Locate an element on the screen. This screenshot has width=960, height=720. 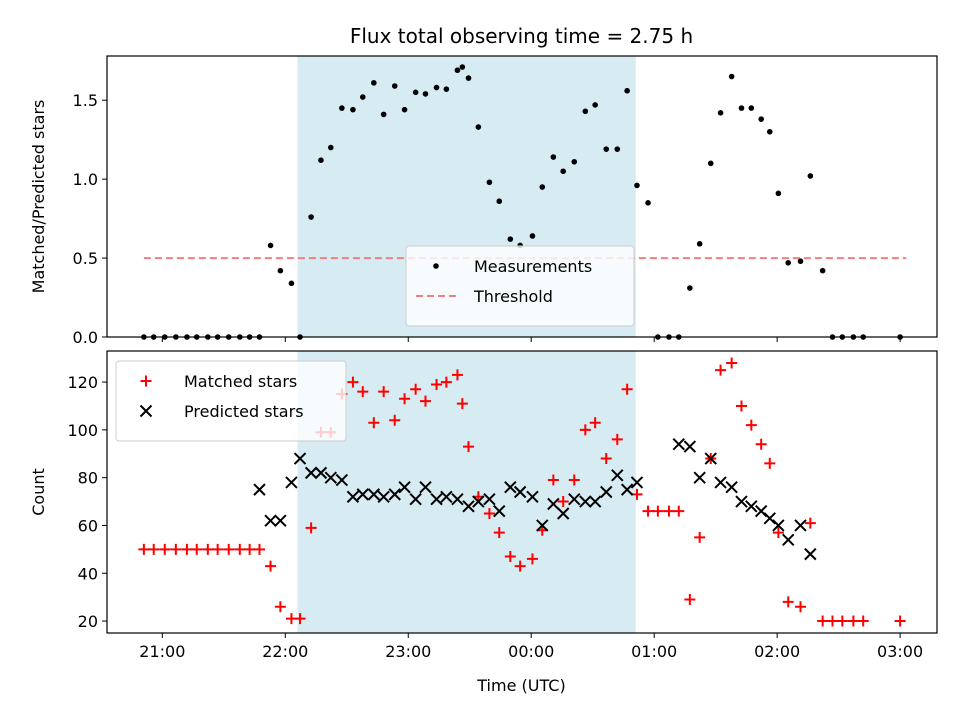
ratio-panel-legend: Measurements Threshold is located at coordinates (520, 286).